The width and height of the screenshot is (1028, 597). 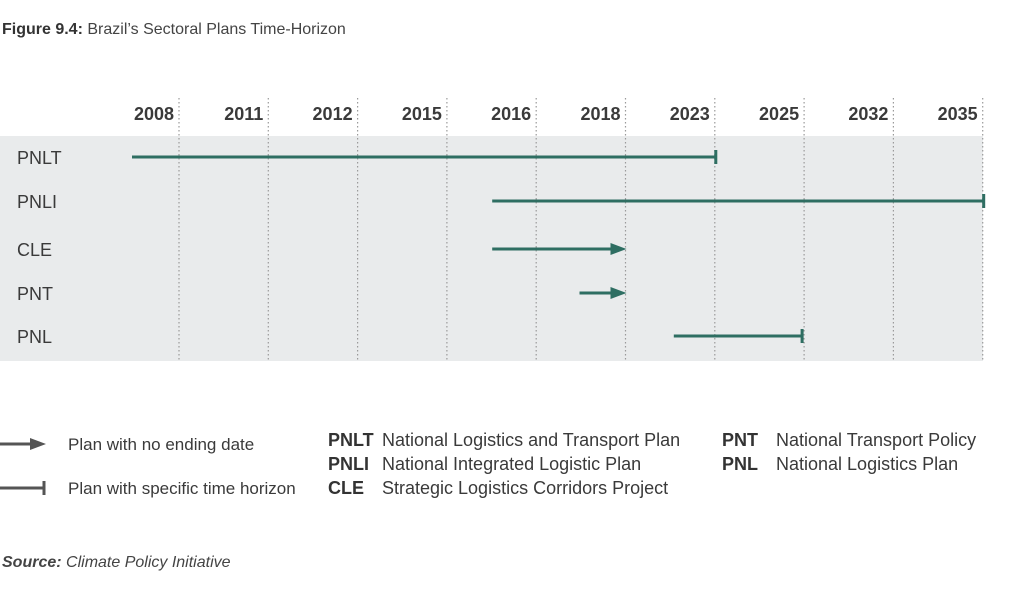 What do you see at coordinates (867, 464) in the screenshot?
I see `abbr-text: National Logistics Plan` at bounding box center [867, 464].